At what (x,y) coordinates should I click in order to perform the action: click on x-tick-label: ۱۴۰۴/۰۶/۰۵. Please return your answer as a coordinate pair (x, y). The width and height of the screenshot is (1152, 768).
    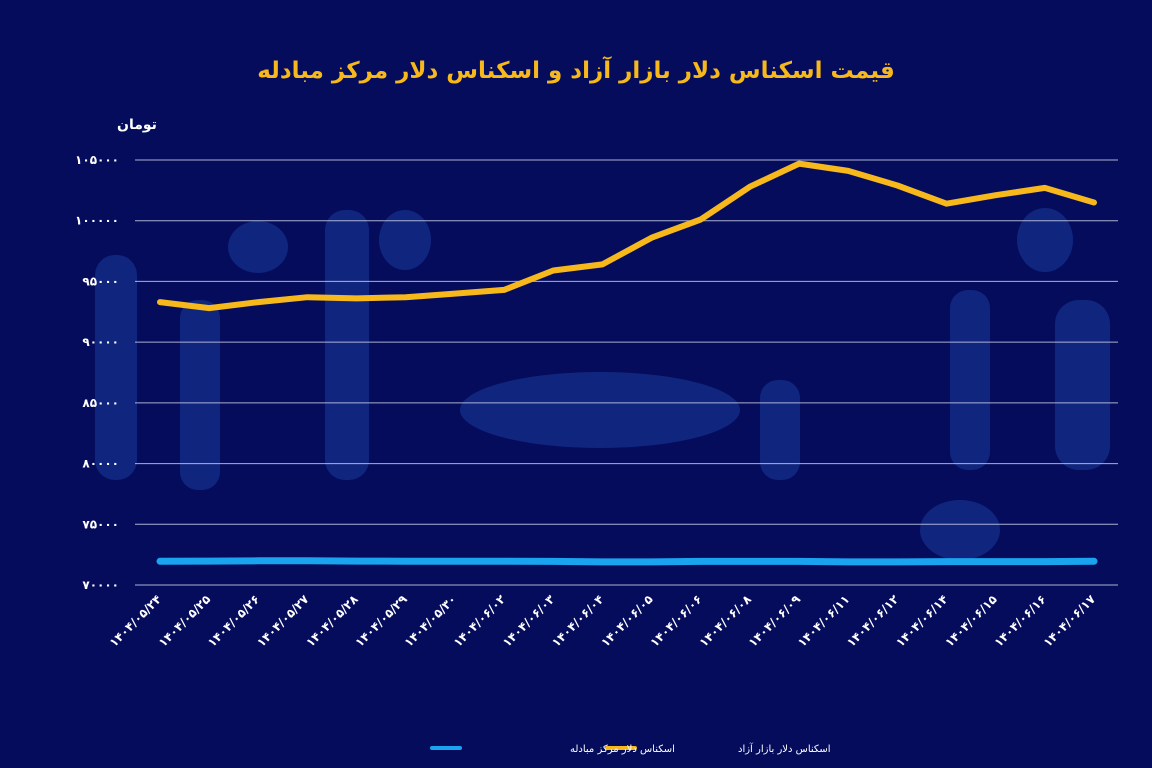
    Looking at the image, I should click on (627, 621).